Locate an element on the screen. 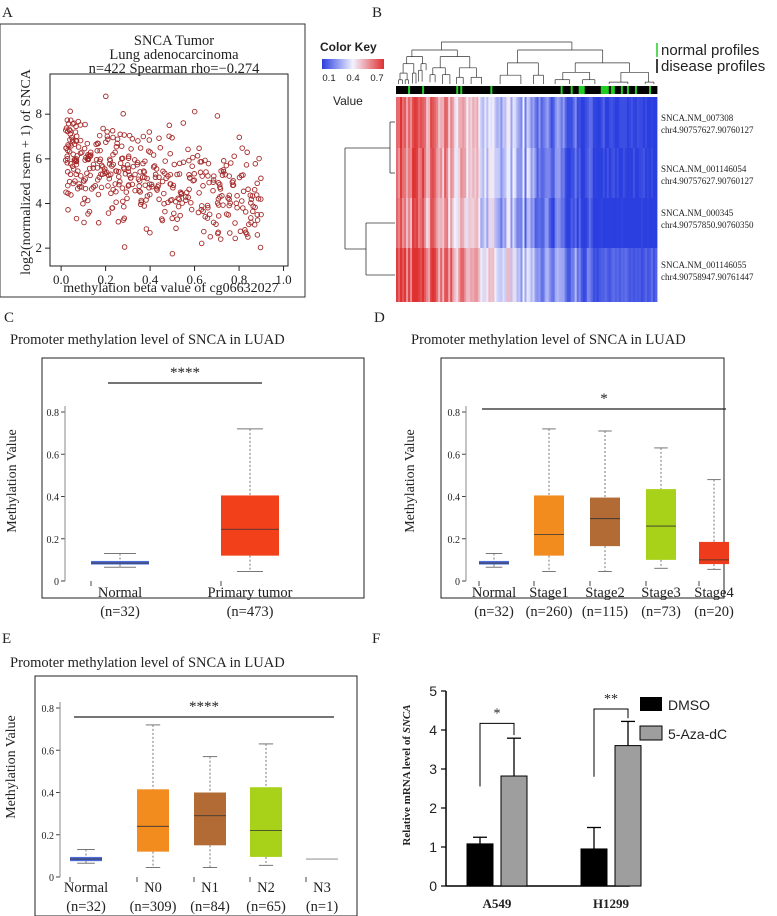 The width and height of the screenshot is (777, 916). x-tick-label: 1.0 is located at coordinates (283, 279).